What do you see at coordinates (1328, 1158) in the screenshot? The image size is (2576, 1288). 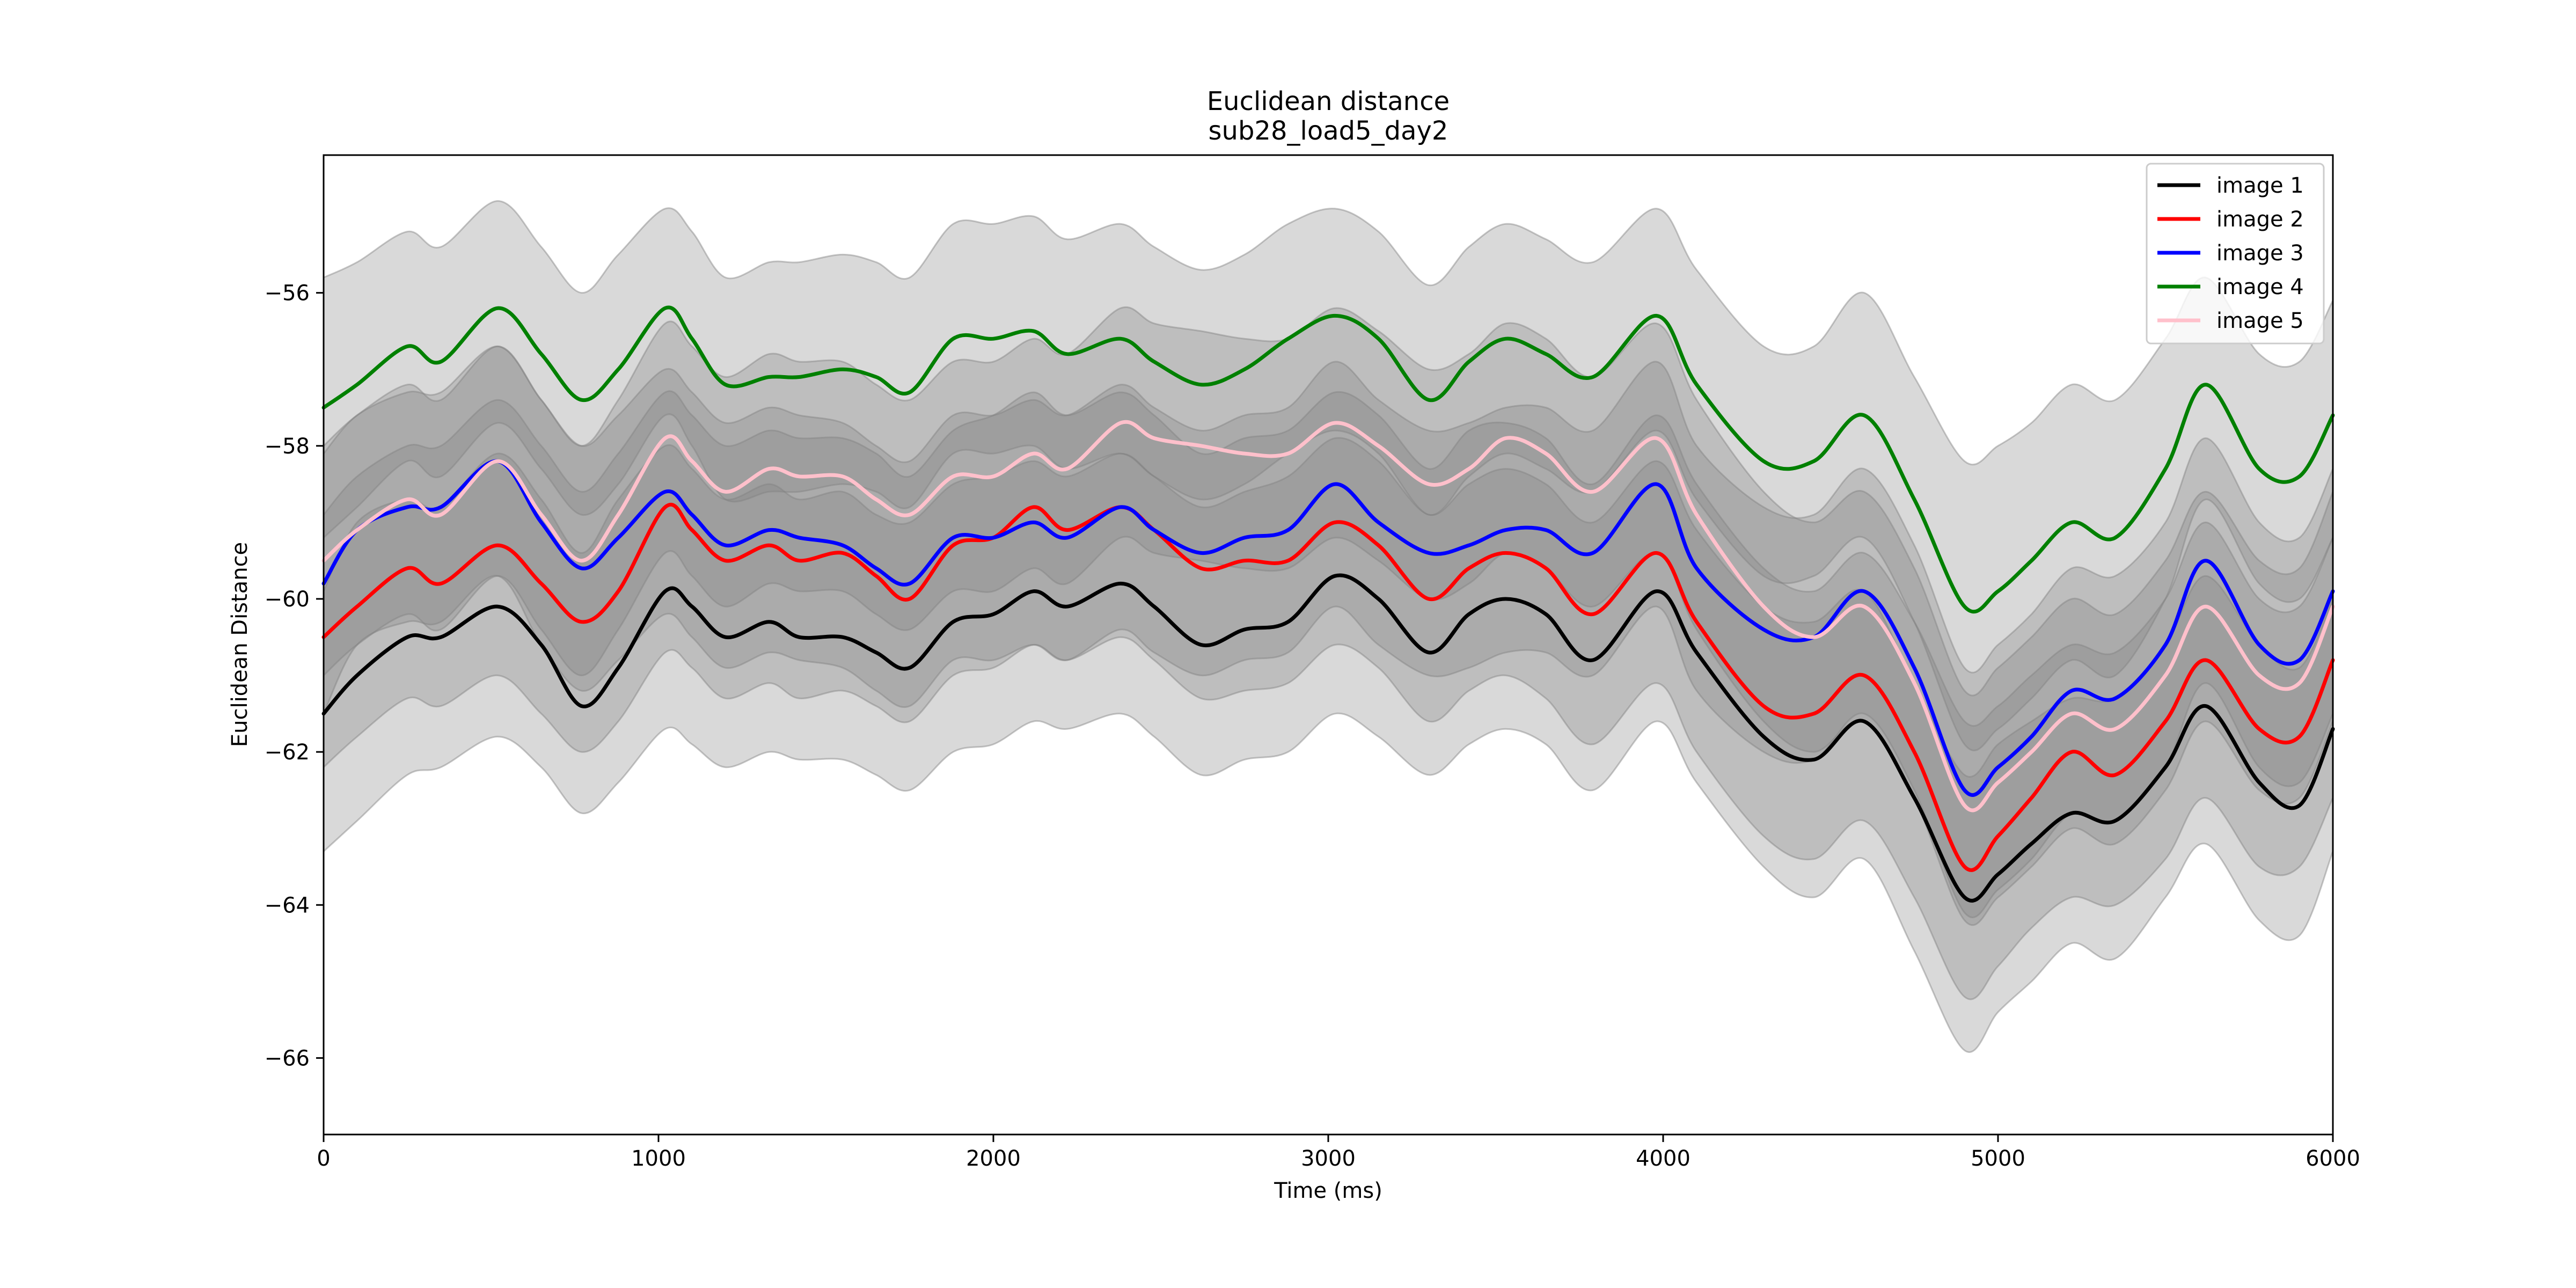 I see `x-tick-label: 3000` at bounding box center [1328, 1158].